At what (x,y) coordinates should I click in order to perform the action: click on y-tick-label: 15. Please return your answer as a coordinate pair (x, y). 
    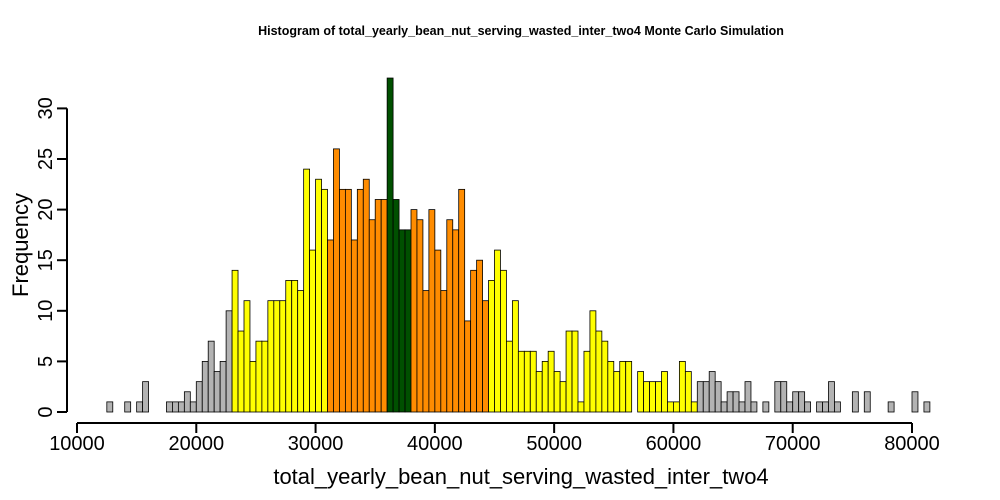
    Looking at the image, I should click on (46, 260).